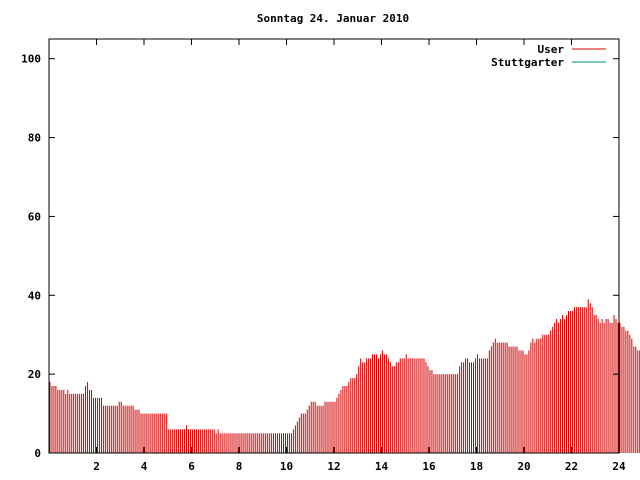  Describe the element at coordinates (476, 466) in the screenshot. I see `x-tick-label: 18` at that location.